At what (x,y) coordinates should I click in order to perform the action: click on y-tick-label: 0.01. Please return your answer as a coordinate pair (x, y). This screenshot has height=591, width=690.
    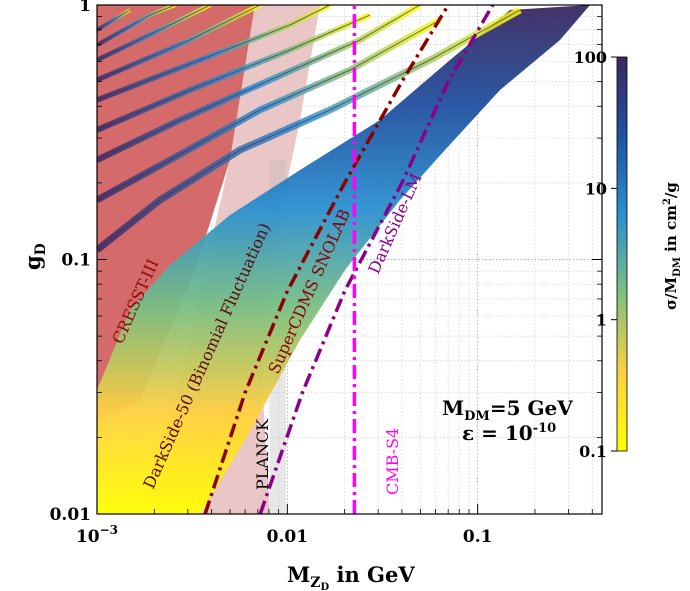
    Looking at the image, I should click on (70, 515).